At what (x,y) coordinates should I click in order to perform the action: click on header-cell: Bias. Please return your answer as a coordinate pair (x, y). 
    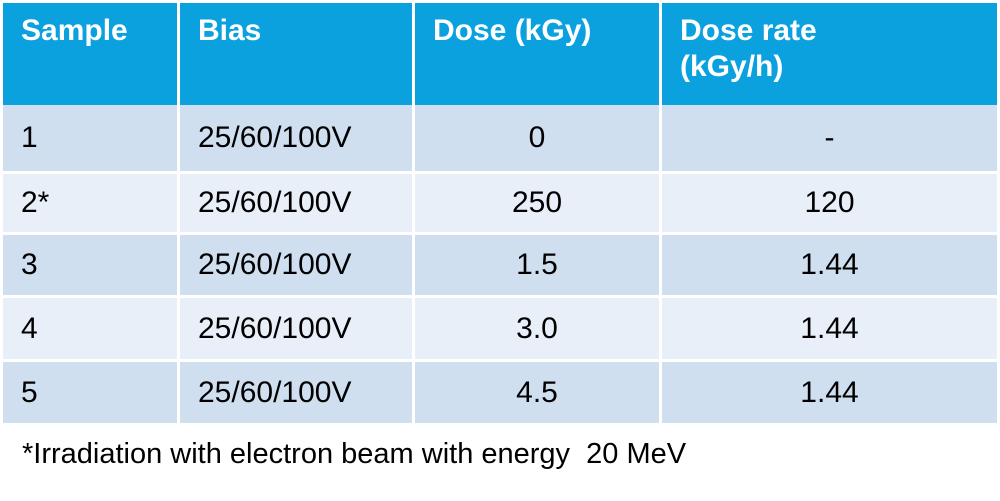
    Looking at the image, I should click on (297, 55).